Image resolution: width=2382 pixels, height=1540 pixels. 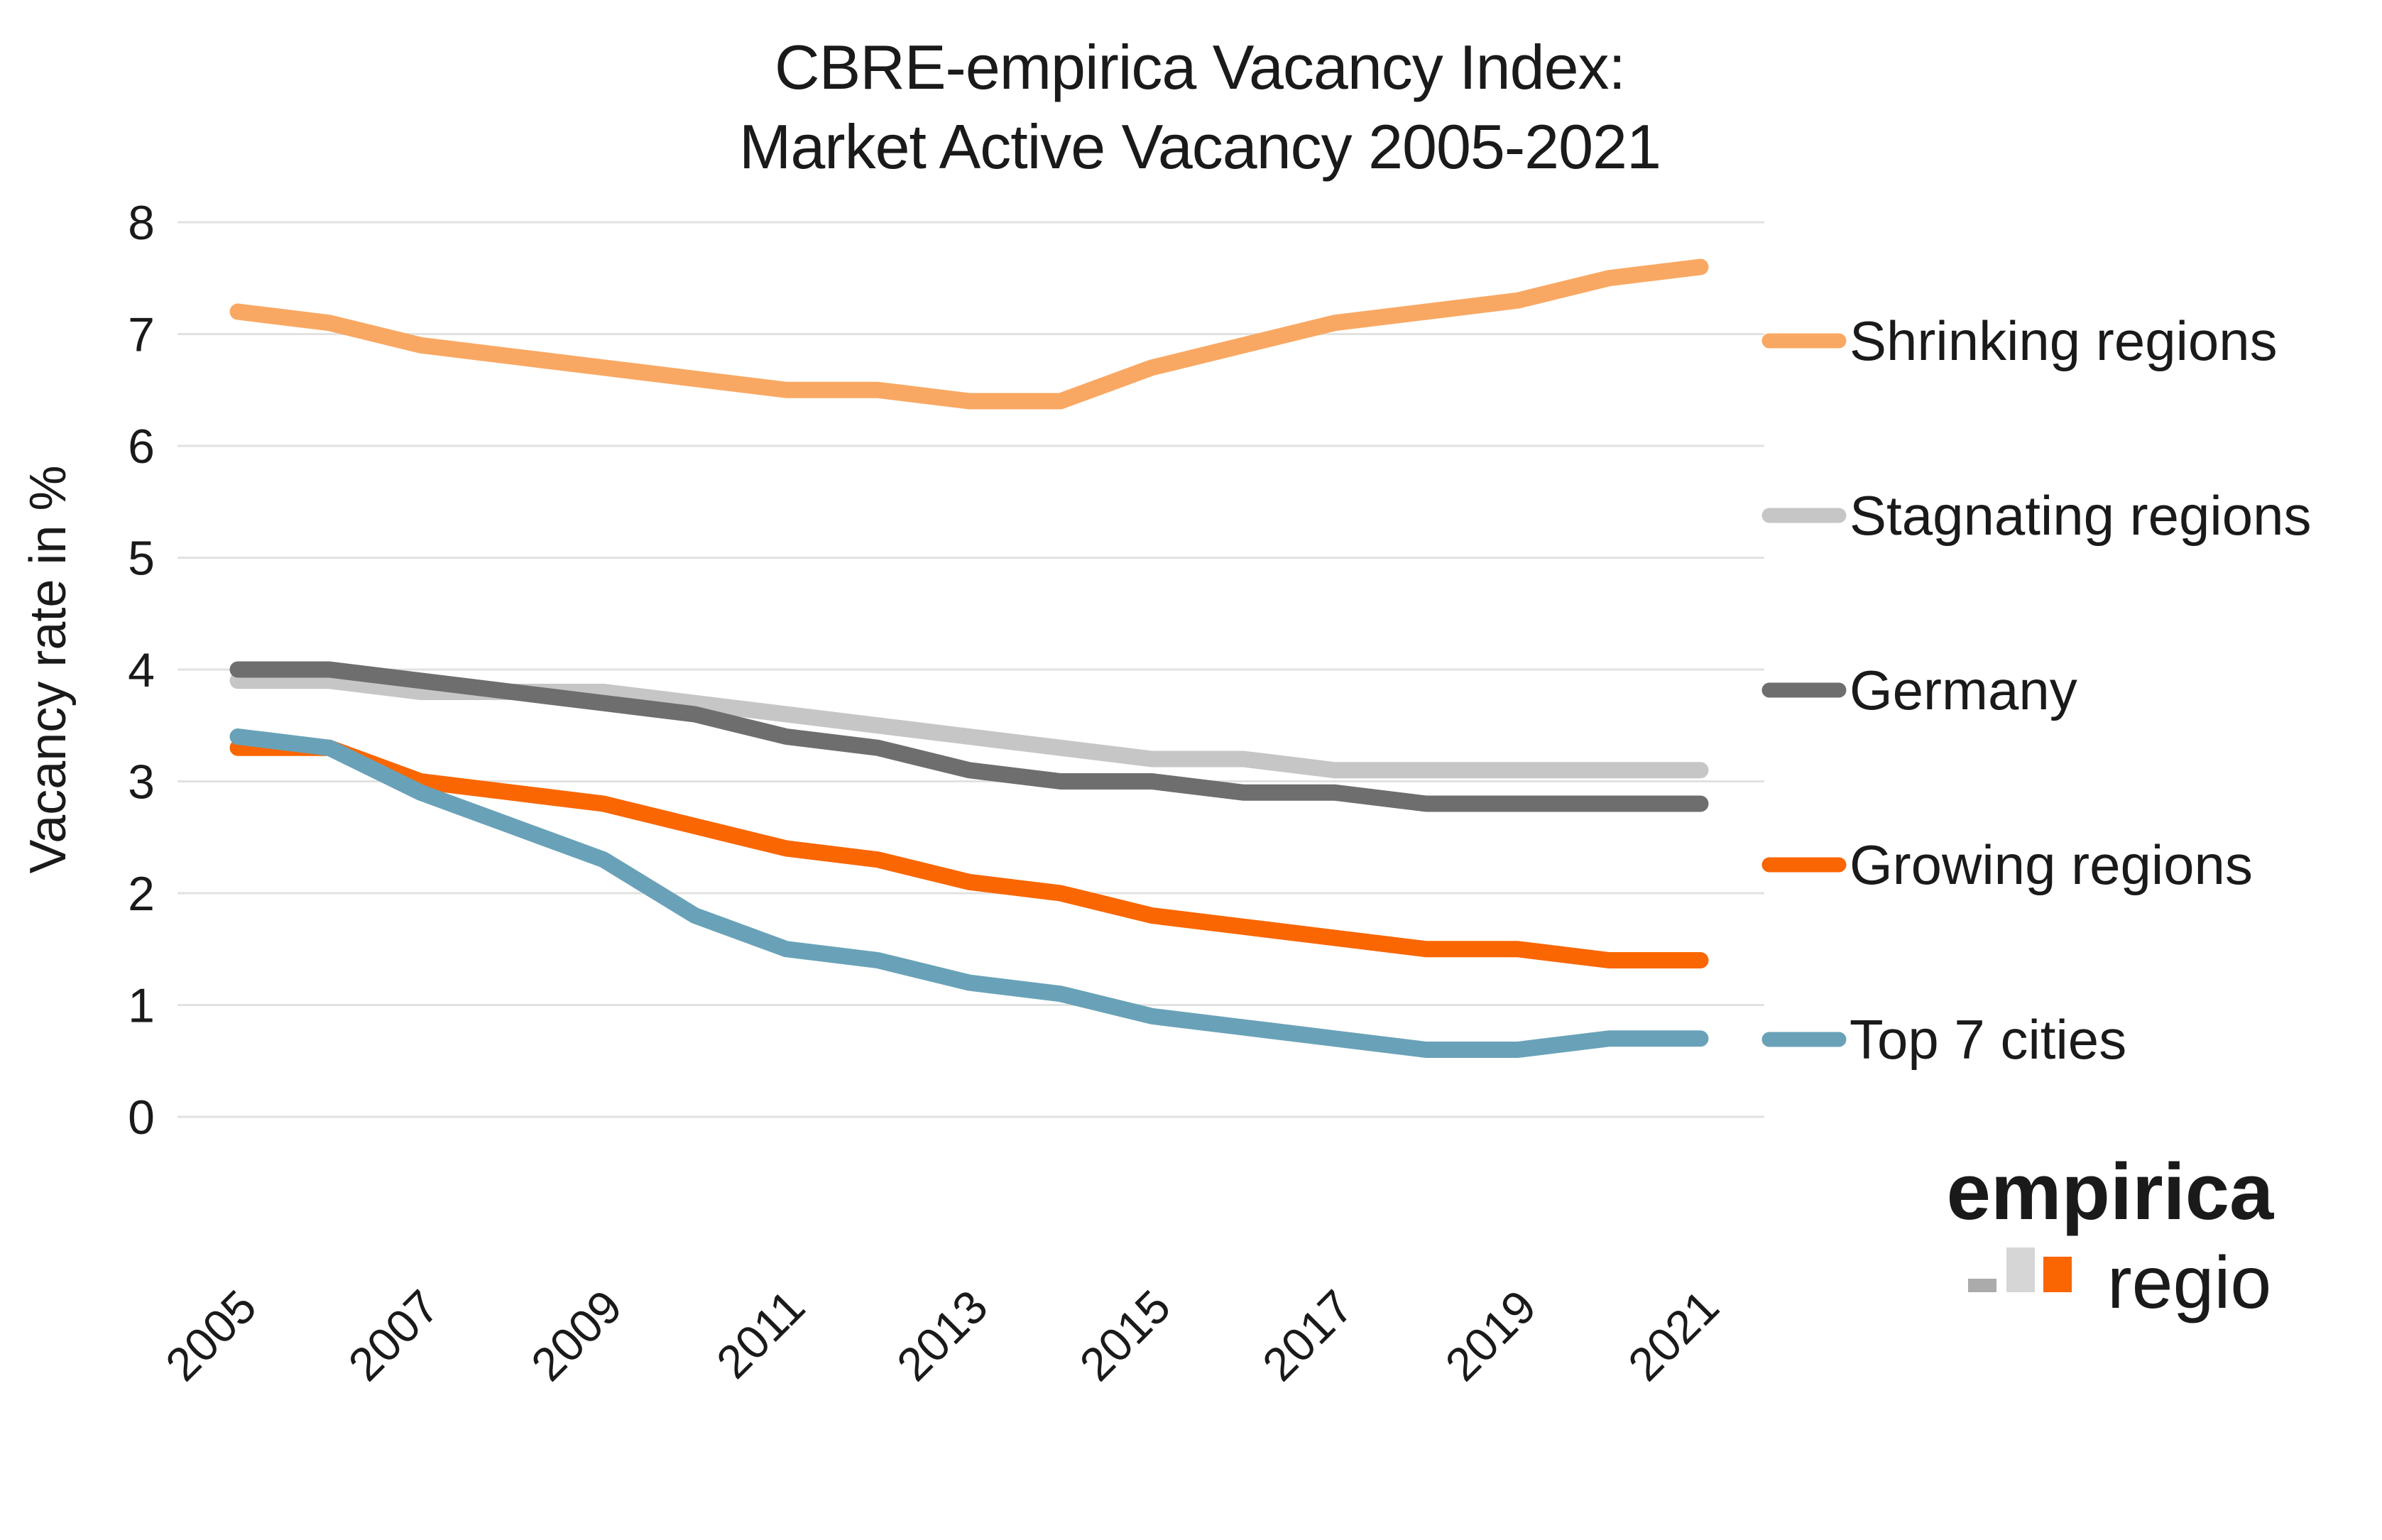 I want to click on y-tick-label-3: 3, so click(x=141, y=782).